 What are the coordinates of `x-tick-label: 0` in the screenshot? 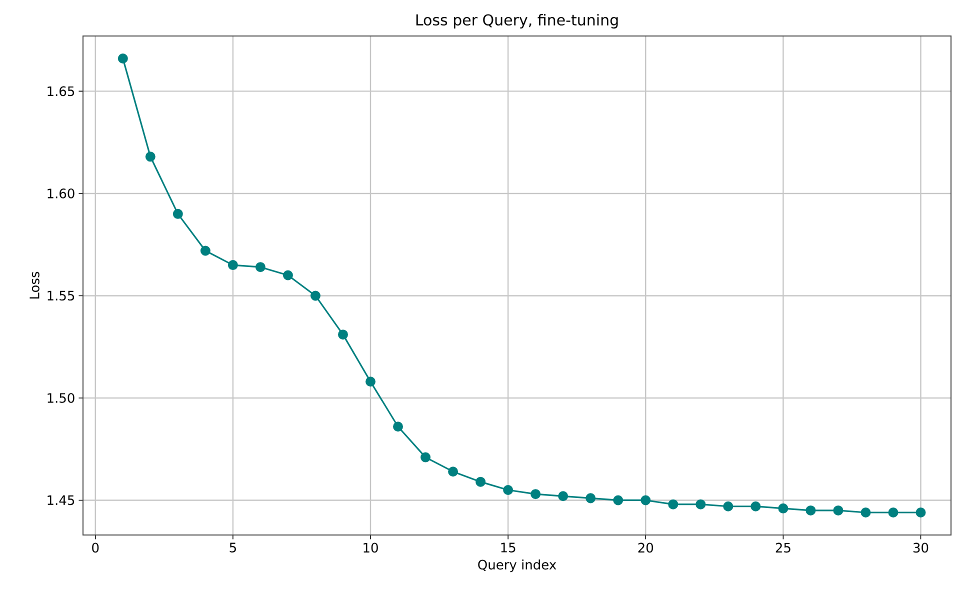 It's located at (95, 547).